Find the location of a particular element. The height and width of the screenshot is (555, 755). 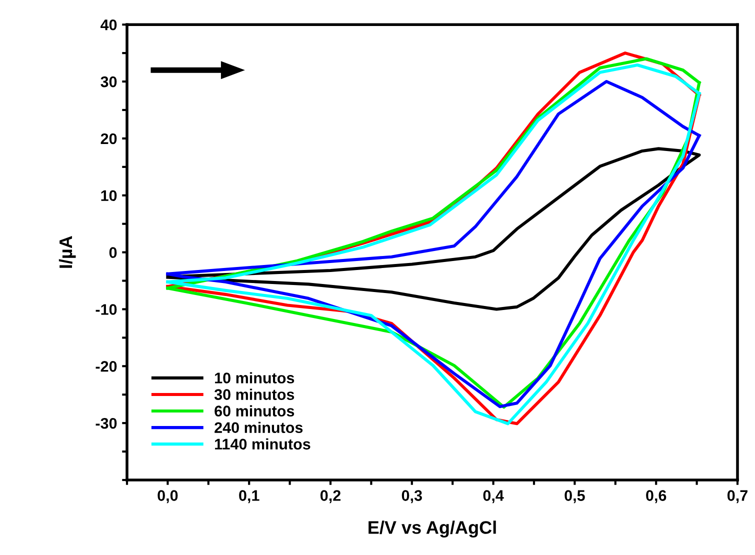

legend-label: 60 minutos is located at coordinates (254, 410).